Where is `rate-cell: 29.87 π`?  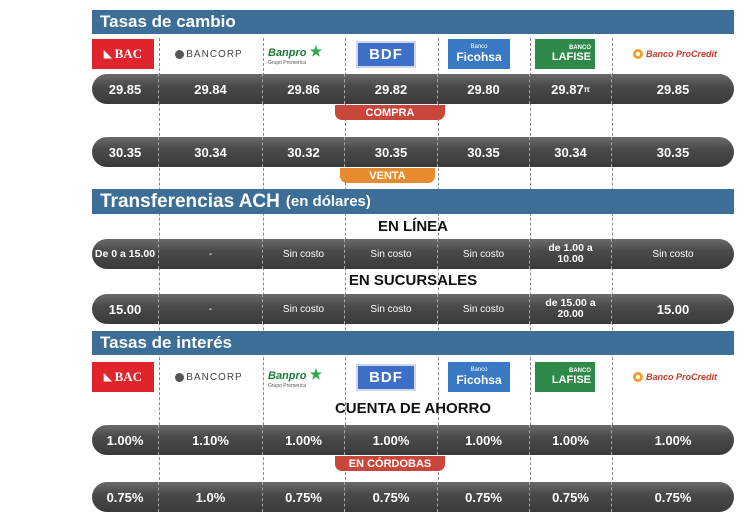 rate-cell: 29.87 π is located at coordinates (571, 89).